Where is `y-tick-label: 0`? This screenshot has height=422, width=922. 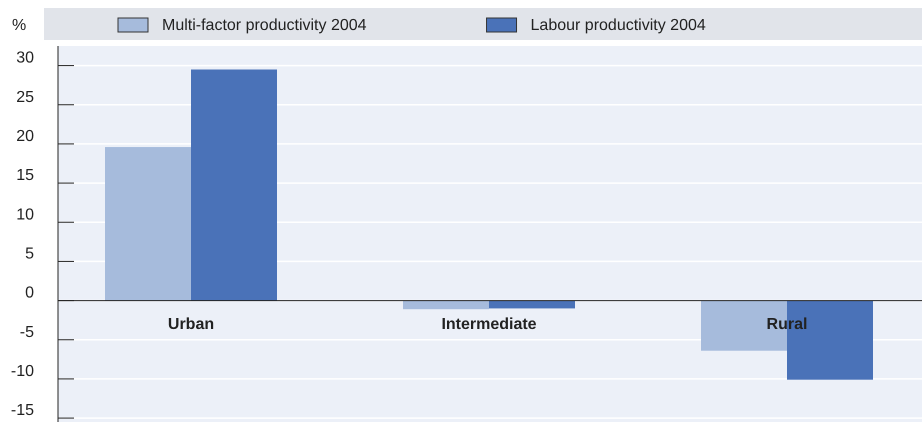
y-tick-label: 0 is located at coordinates (29, 293).